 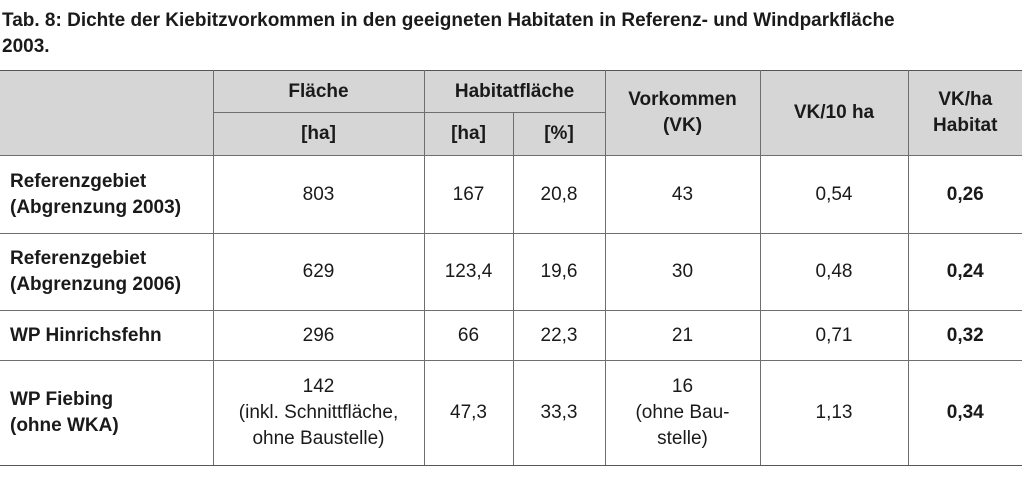 I want to click on cell-vk-10ha: 0,71, so click(x=834, y=335).